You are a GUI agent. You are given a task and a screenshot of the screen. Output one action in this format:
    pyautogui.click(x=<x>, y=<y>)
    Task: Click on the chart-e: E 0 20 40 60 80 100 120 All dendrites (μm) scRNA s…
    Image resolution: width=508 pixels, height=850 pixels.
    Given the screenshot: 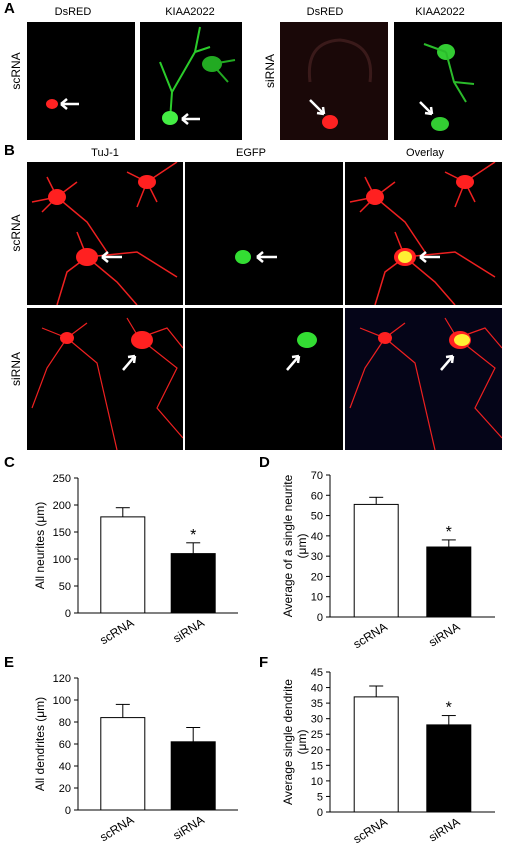 What is the action you would take?
    pyautogui.click(x=125, y=752)
    